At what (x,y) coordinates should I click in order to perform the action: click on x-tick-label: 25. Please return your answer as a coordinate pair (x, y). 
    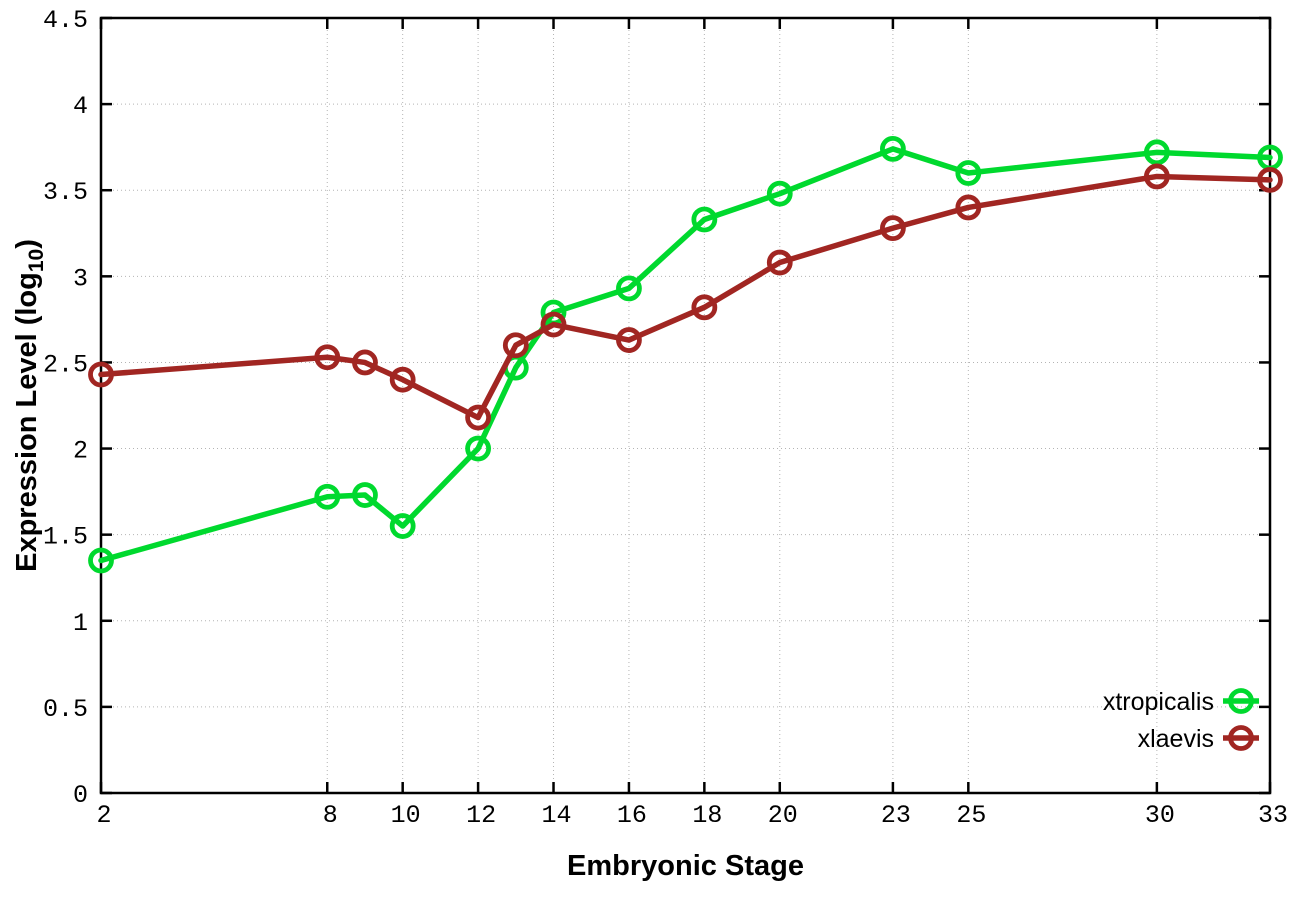
    Looking at the image, I should click on (971, 815).